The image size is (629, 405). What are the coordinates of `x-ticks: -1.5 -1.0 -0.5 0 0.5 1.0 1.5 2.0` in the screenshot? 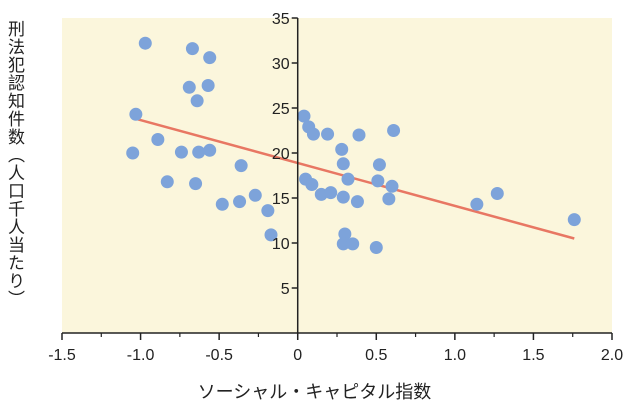 It's located at (335, 348).